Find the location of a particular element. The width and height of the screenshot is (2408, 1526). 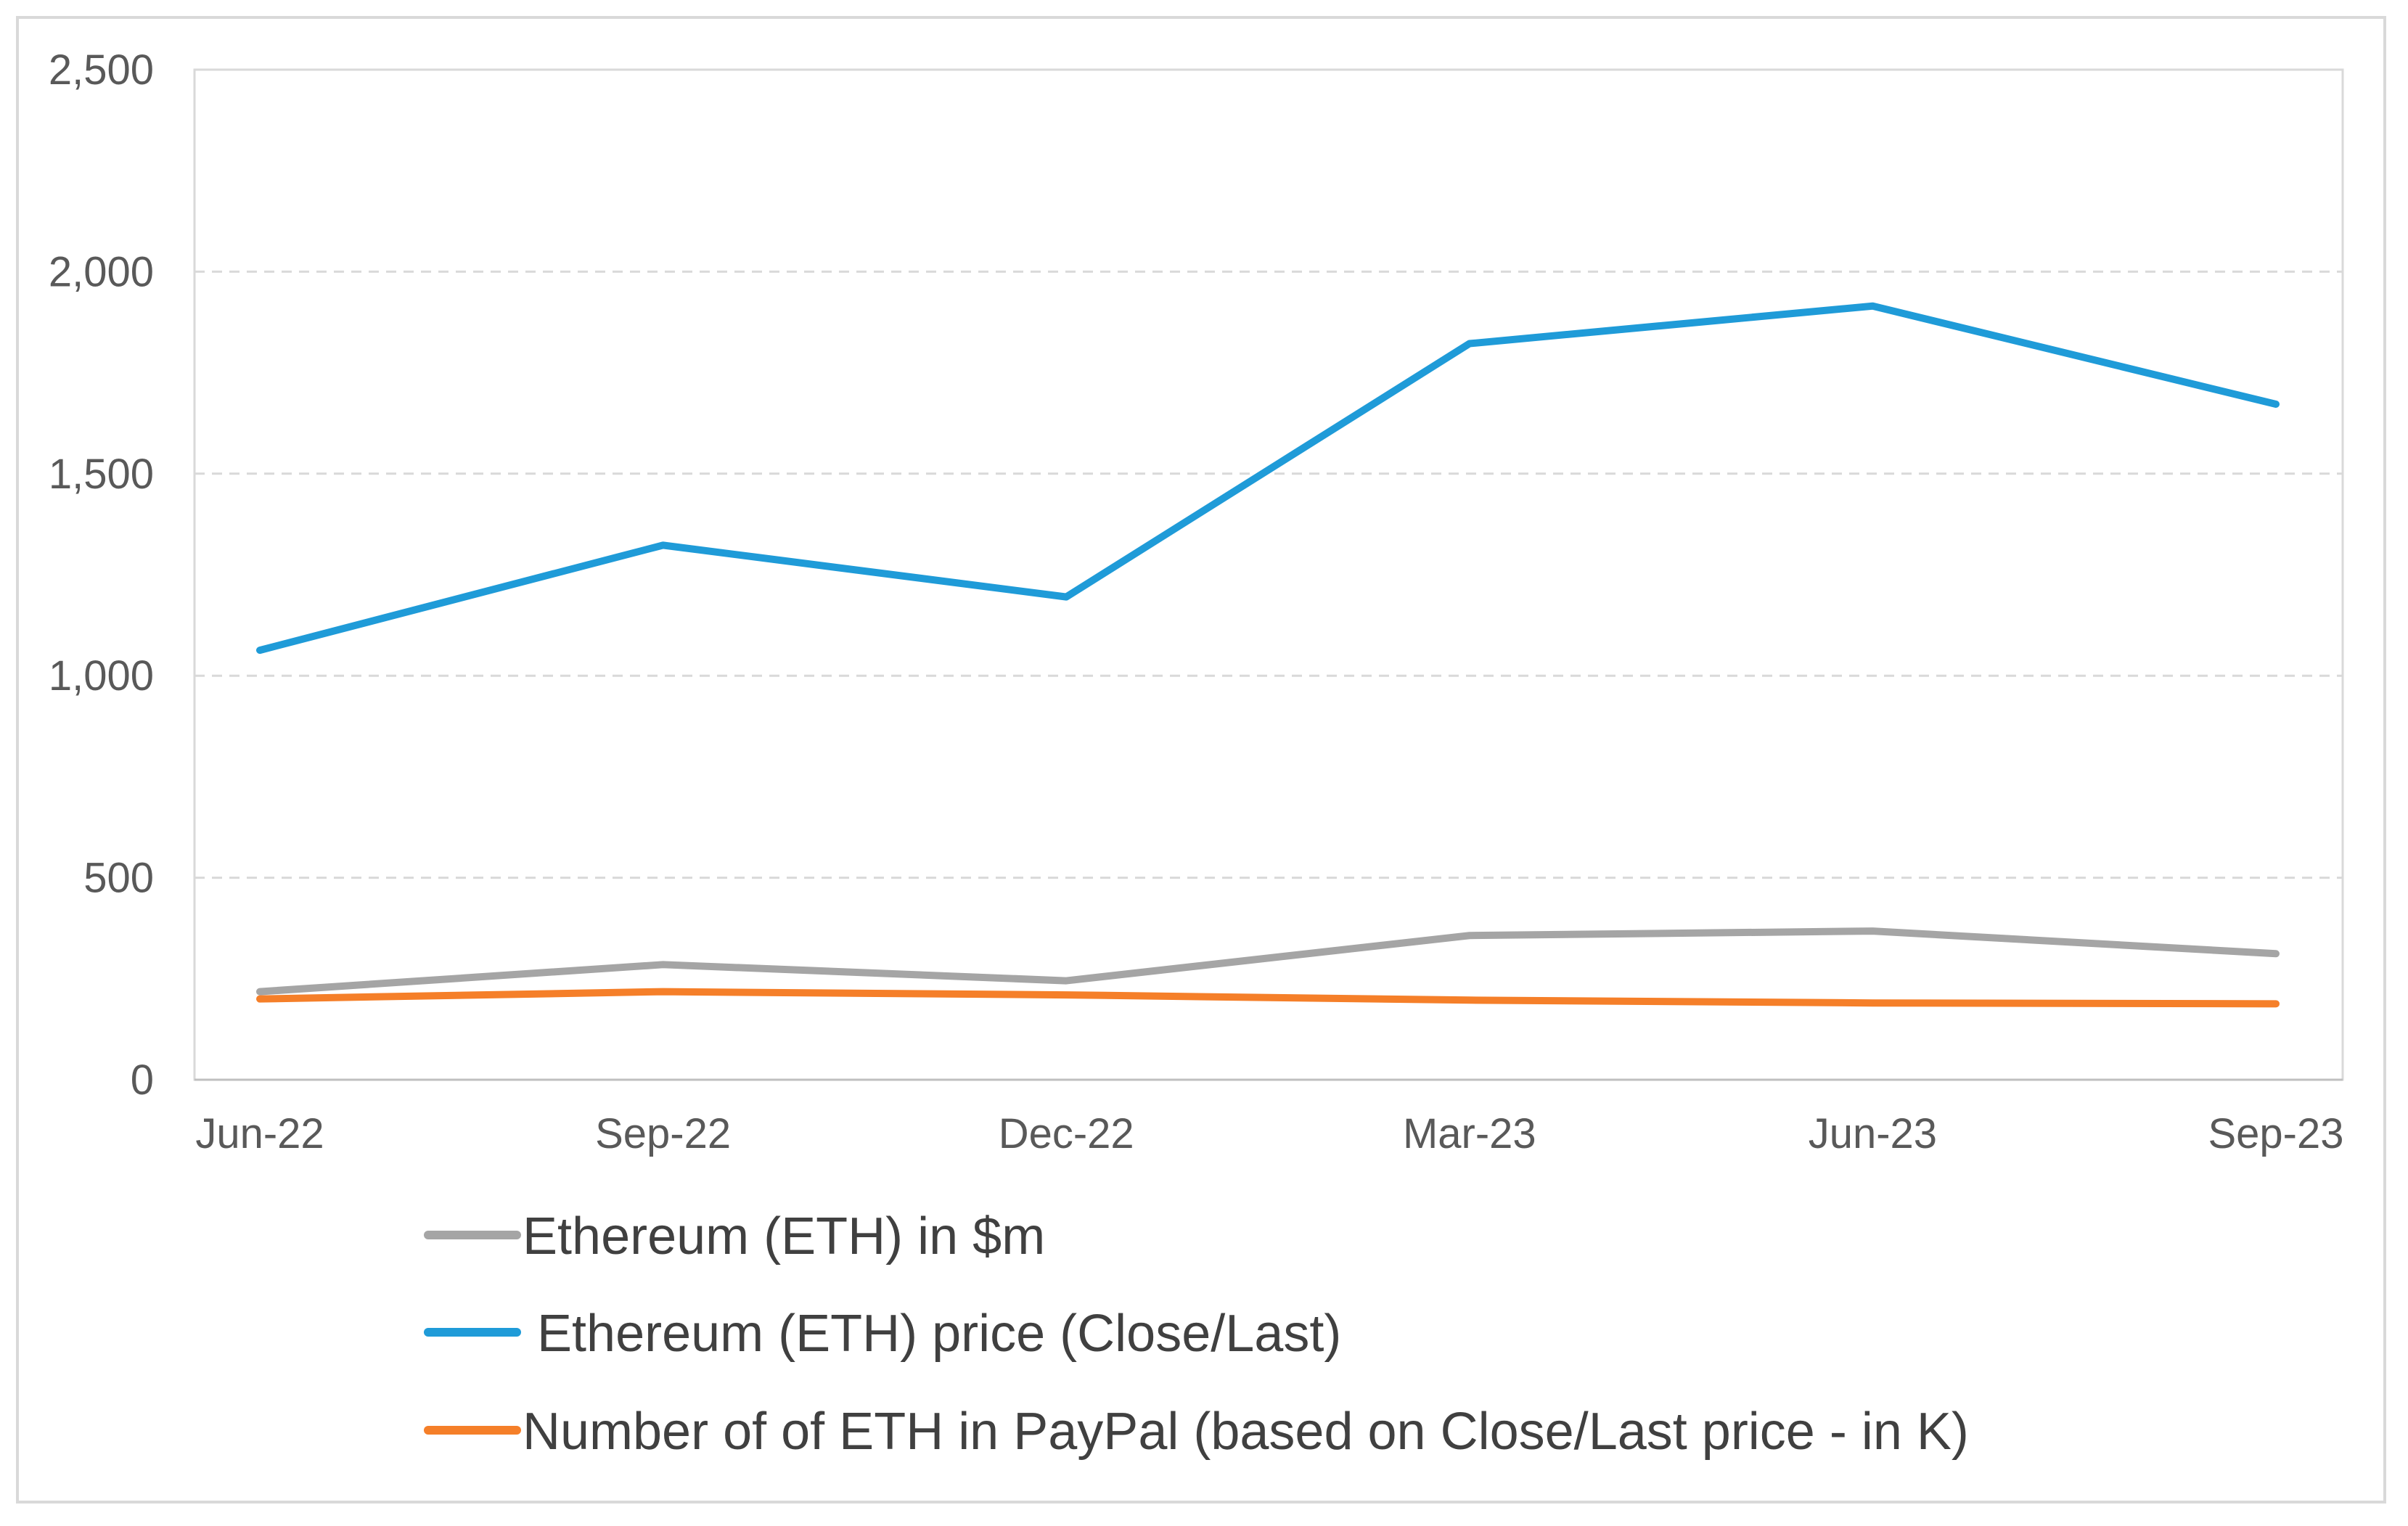

y-tick-label: 2,000 is located at coordinates (101, 271).